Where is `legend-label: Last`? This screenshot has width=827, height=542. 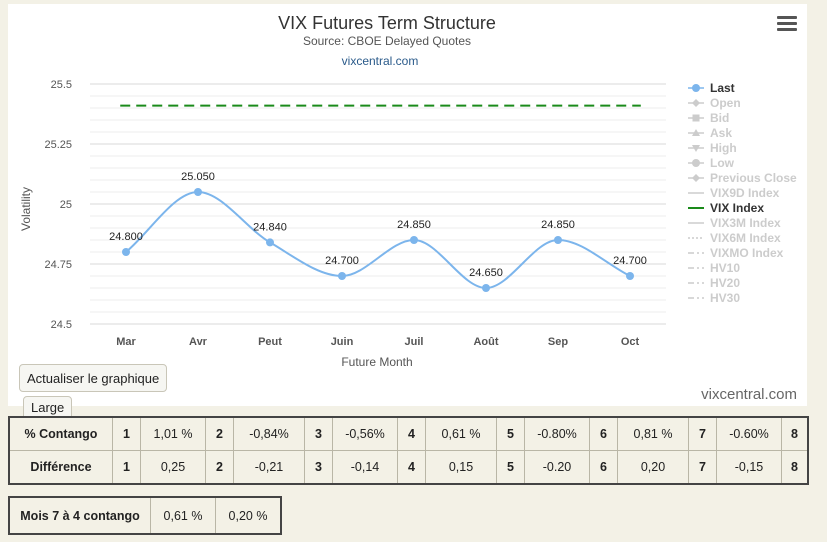 legend-label: Last is located at coordinates (722, 88).